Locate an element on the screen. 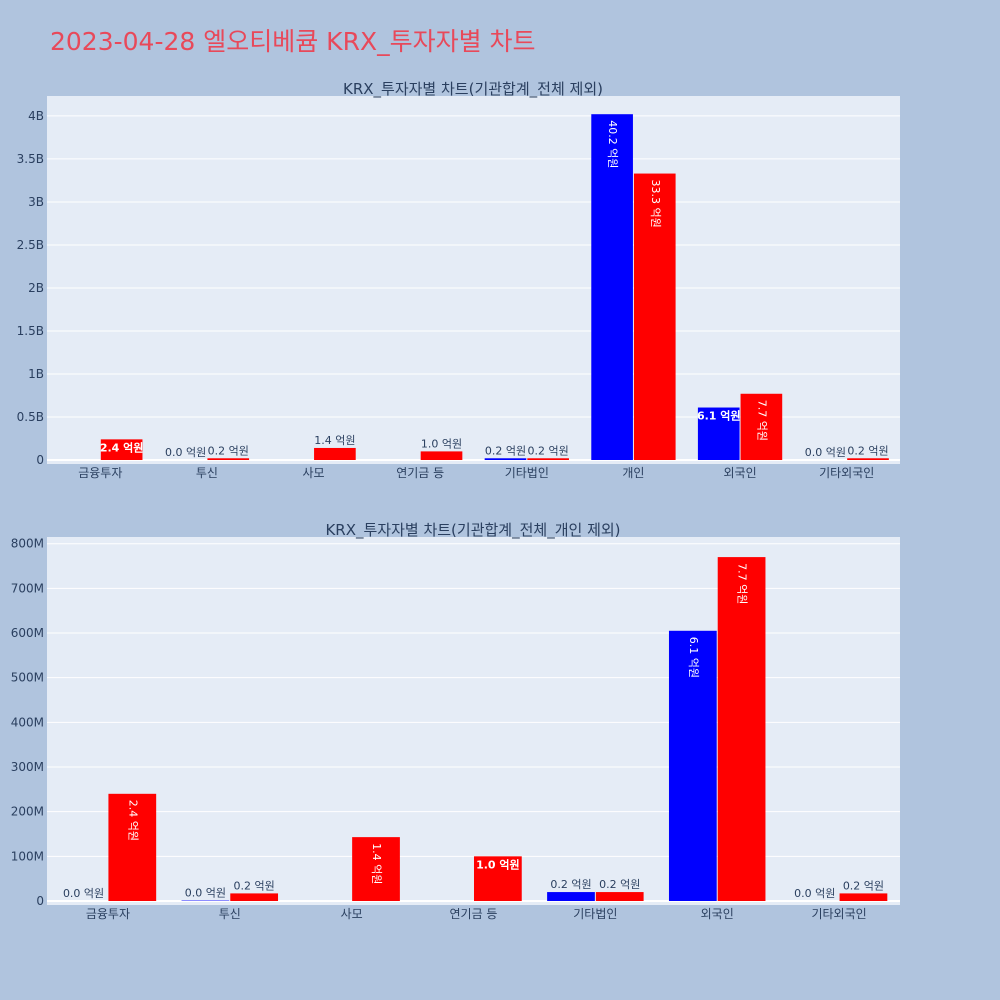 The image size is (1000, 1000). y-tick-label: 400M is located at coordinates (27, 722).